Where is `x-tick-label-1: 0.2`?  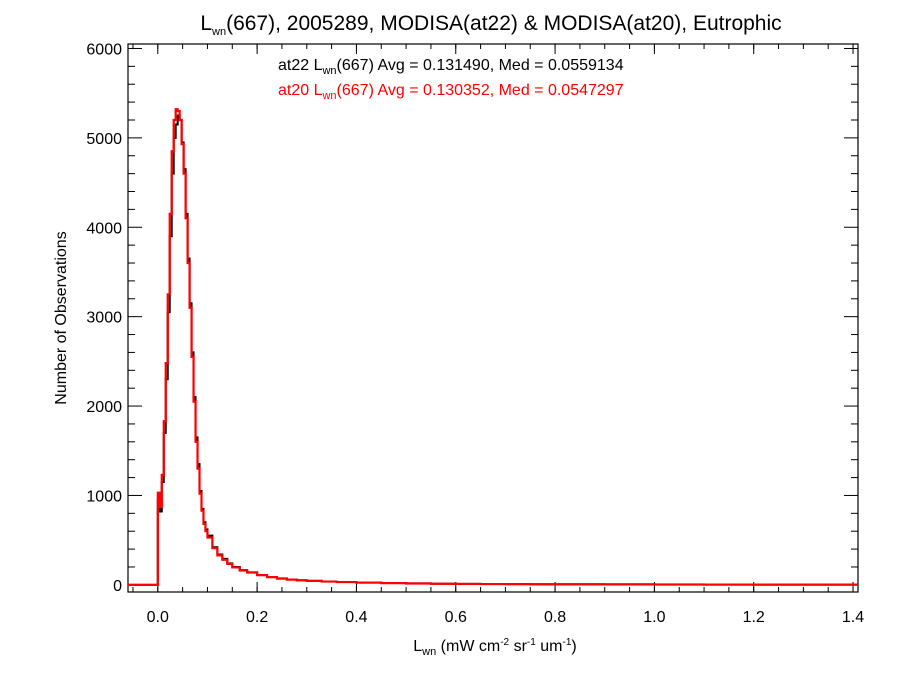 x-tick-label-1: 0.2 is located at coordinates (257, 617).